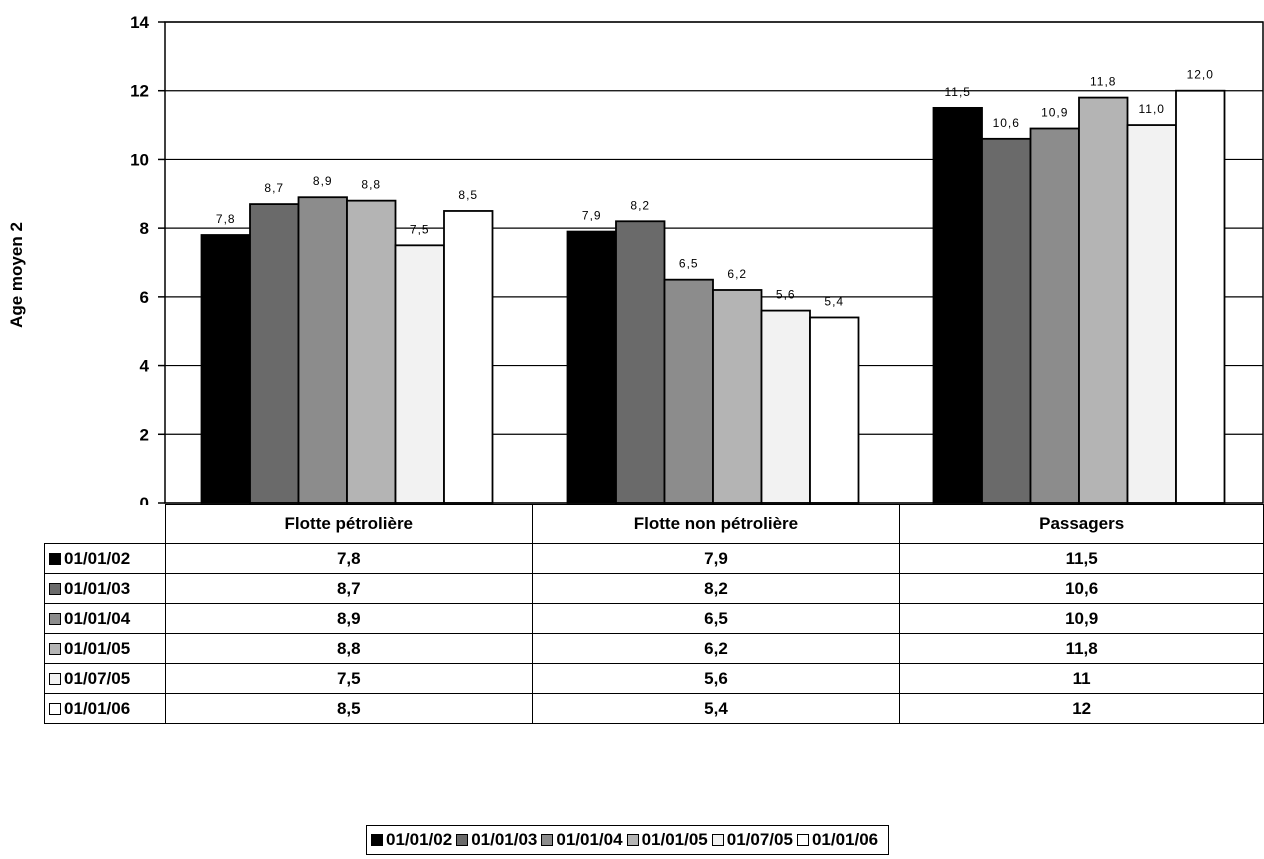 The image size is (1264, 859). I want to click on series-row-header: 01/01/02, so click(105, 558).